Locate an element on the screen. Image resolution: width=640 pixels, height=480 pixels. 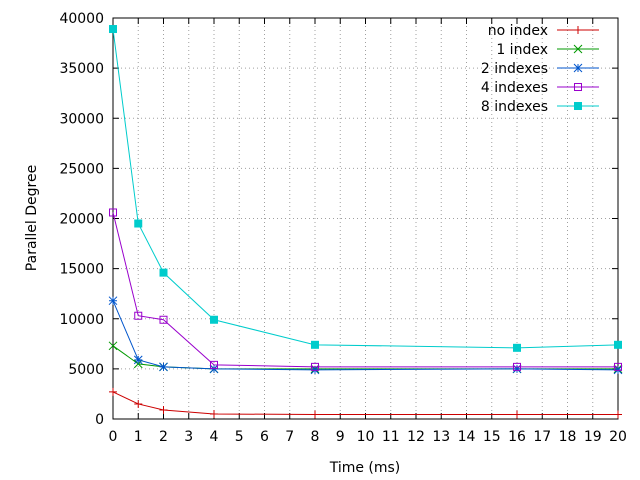
legend-label: 2 indexes is located at coordinates (514, 69).